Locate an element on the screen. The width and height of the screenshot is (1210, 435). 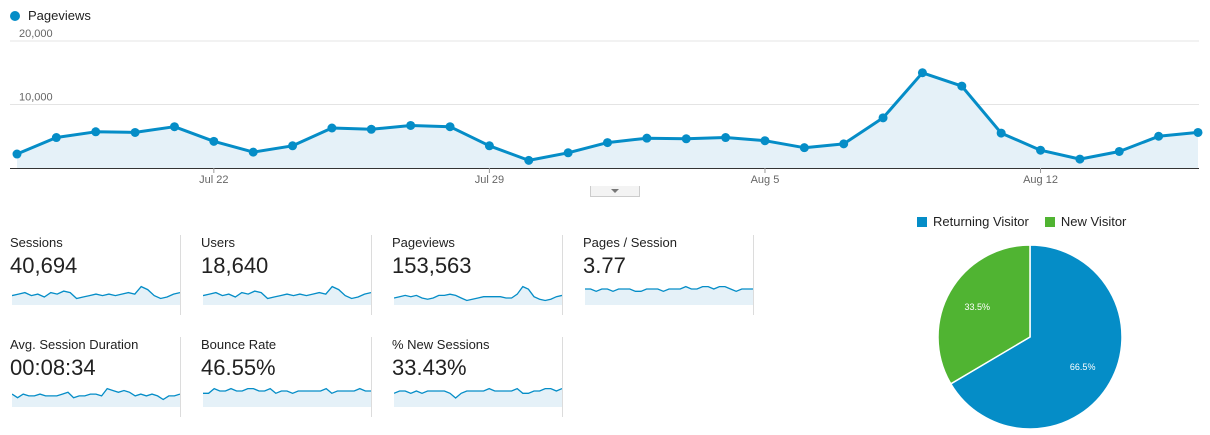
sessions-sparkline is located at coordinates (96, 295).